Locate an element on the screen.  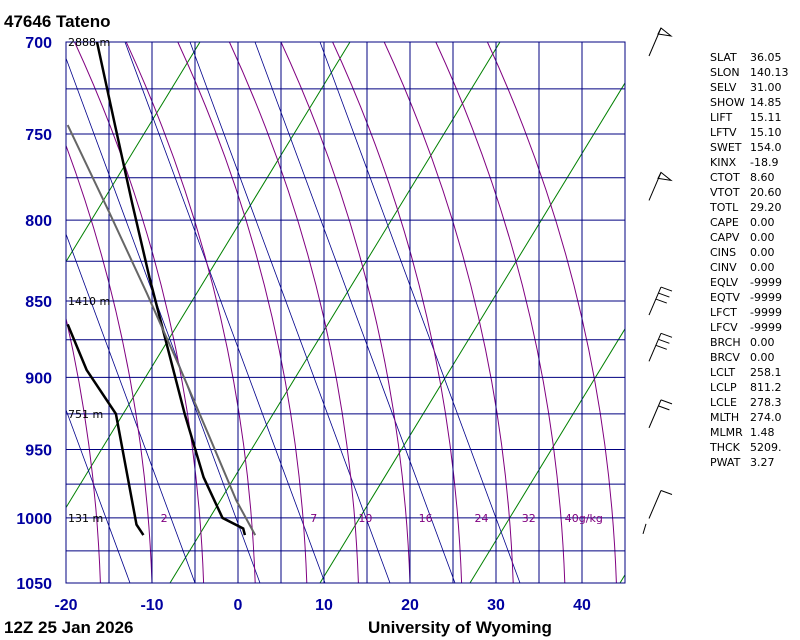
index-key: CTOT is located at coordinates (725, 177).